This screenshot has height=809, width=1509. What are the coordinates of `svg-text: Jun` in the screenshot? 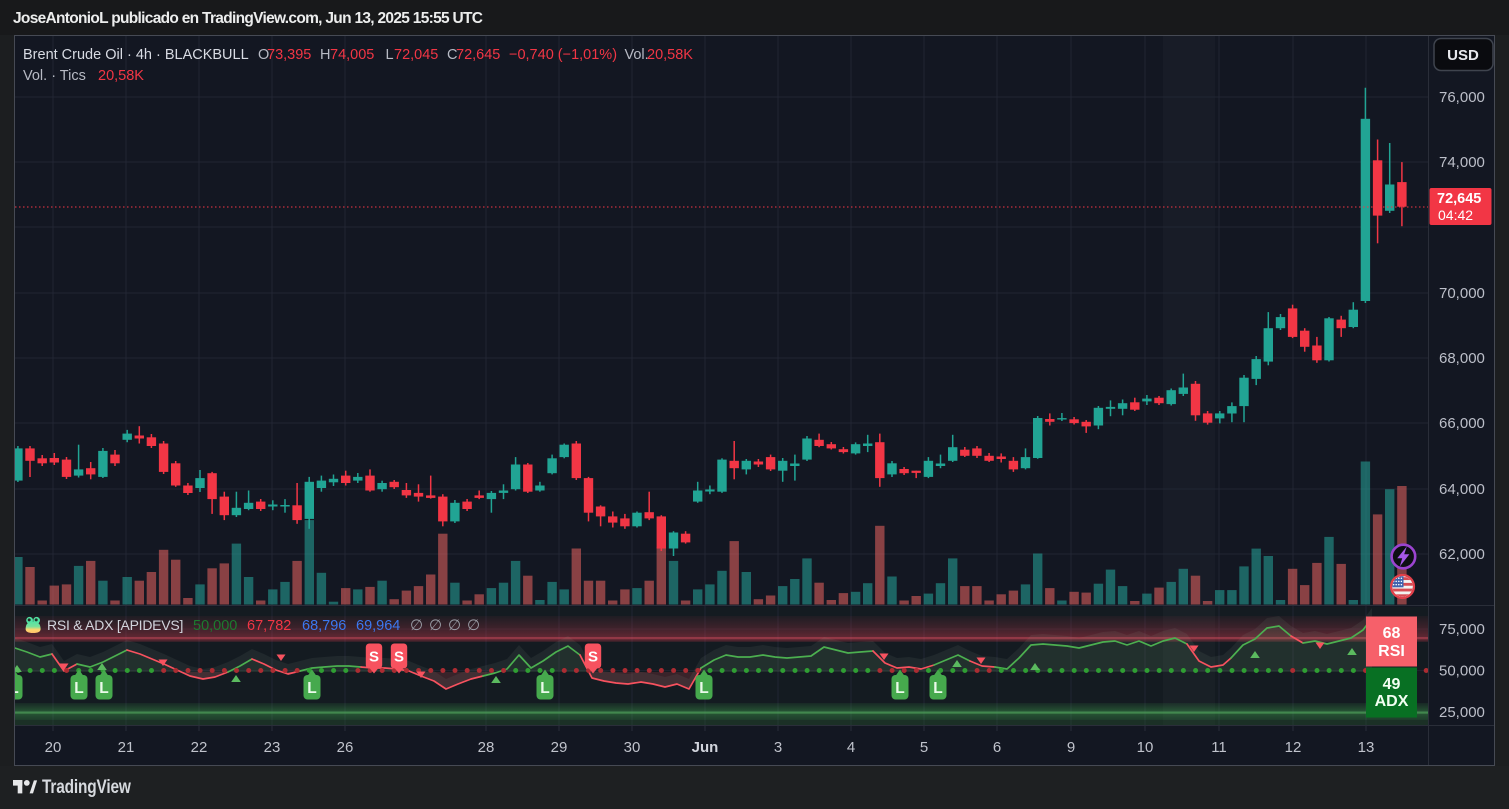 It's located at (705, 747).